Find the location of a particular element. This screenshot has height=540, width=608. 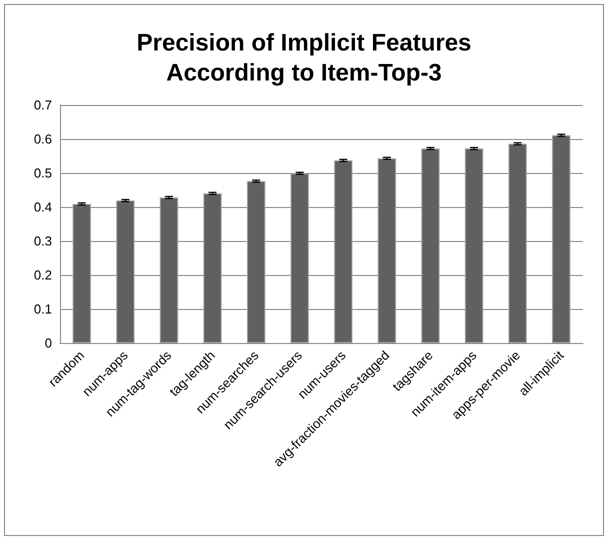

y-tick-label: 0 is located at coordinates (48, 343).